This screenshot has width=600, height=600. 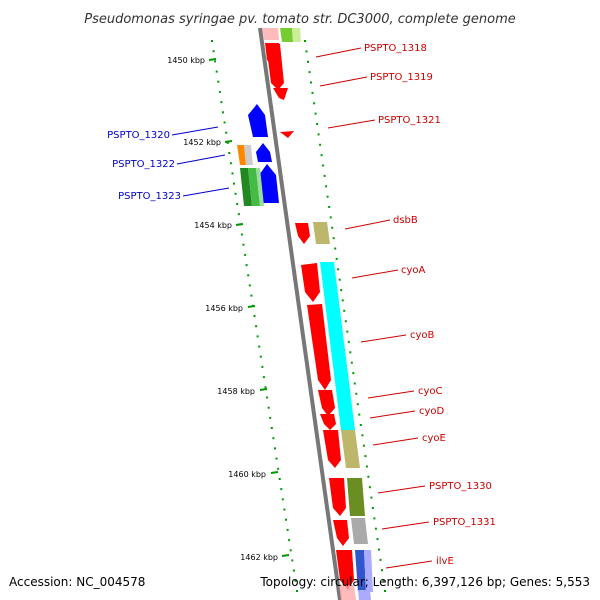 I want to click on label-pspto-1318: PSPTO_1318, so click(x=395, y=48).